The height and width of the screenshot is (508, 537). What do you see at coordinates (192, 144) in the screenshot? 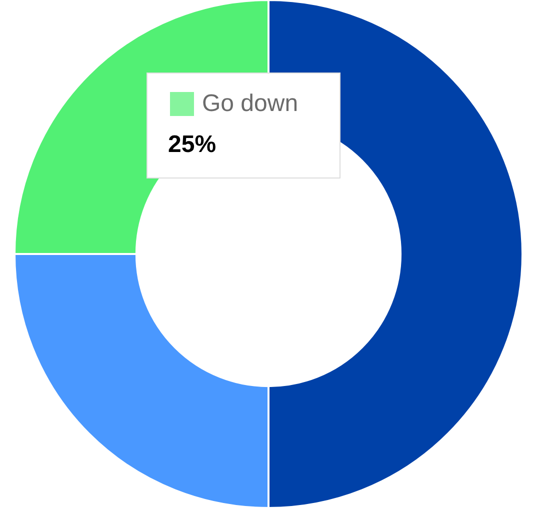
I see `data-label: 25%` at bounding box center [192, 144].